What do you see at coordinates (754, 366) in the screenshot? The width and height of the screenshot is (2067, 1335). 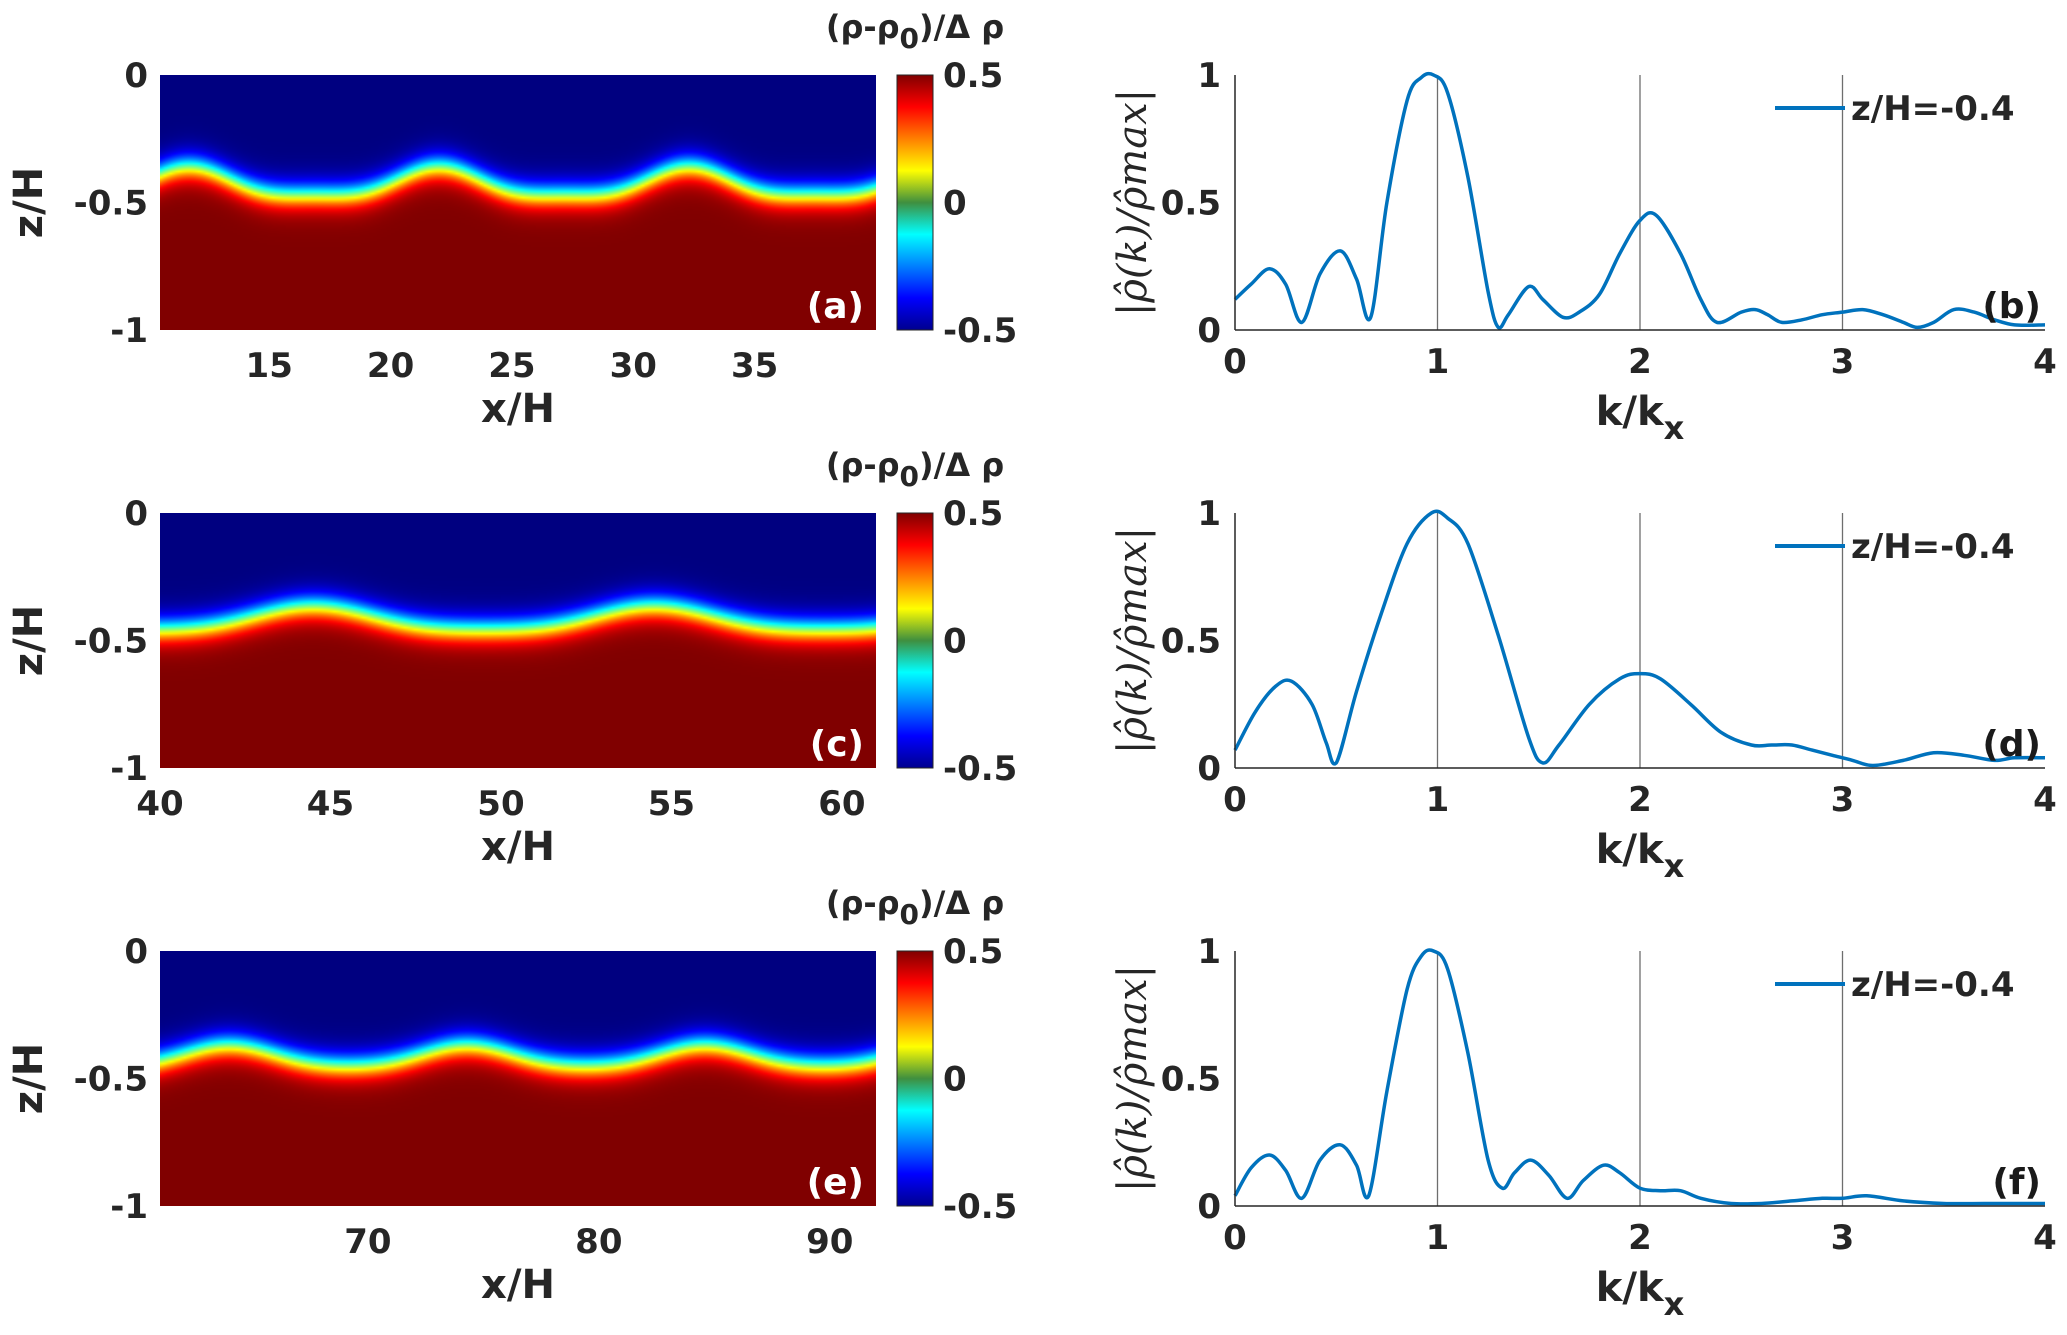 I see `x-tick-label: 35` at bounding box center [754, 366].